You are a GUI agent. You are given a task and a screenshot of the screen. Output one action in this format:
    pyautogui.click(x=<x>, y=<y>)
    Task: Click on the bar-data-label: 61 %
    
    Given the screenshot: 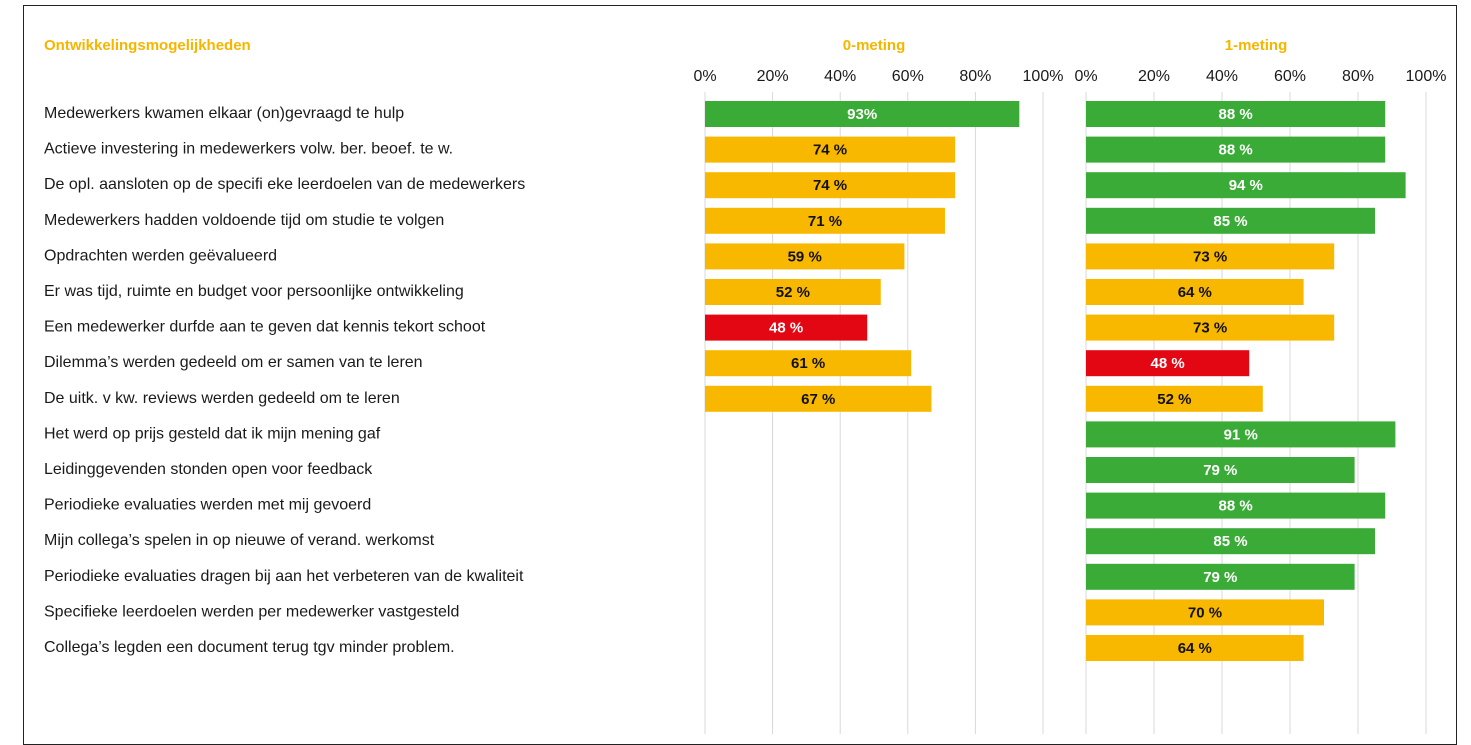 What is the action you would take?
    pyautogui.click(x=808, y=363)
    